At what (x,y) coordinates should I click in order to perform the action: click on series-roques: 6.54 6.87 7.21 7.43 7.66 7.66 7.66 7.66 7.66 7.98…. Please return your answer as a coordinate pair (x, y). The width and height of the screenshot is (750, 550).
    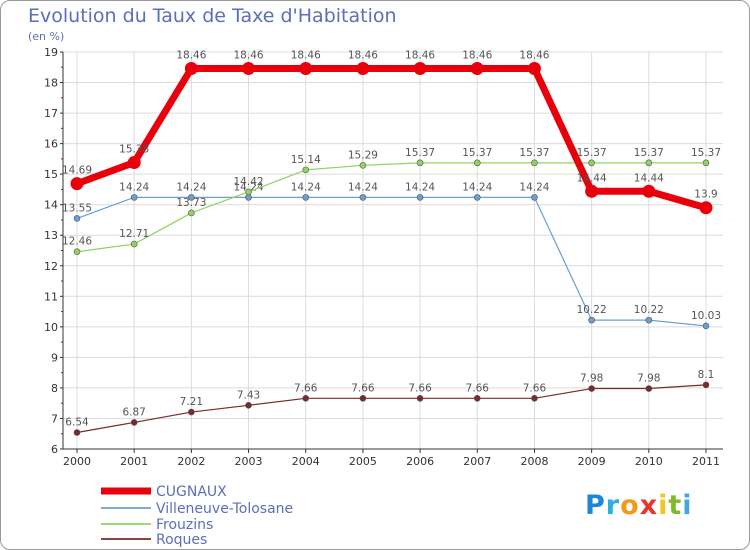
    Looking at the image, I should click on (389, 402).